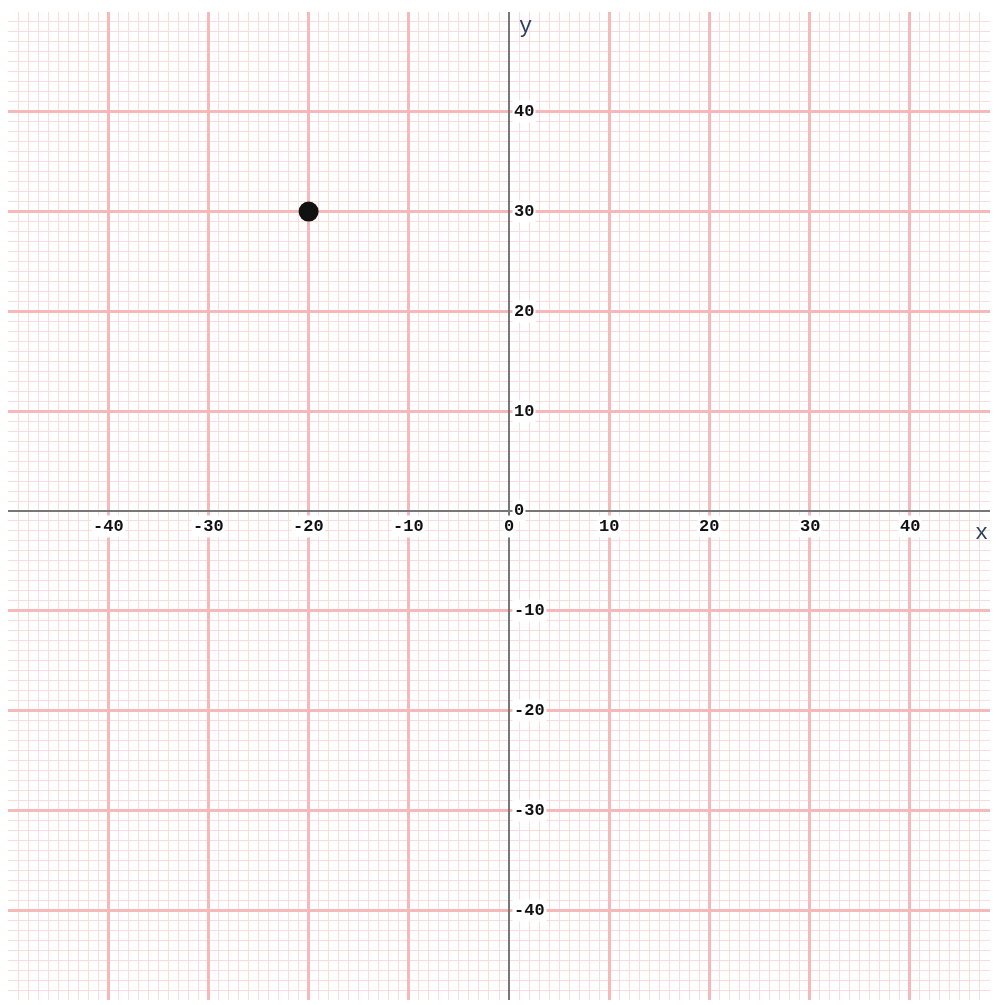 The width and height of the screenshot is (997, 1005). Describe the element at coordinates (709, 526) in the screenshot. I see `x-tick-label: 20` at that location.